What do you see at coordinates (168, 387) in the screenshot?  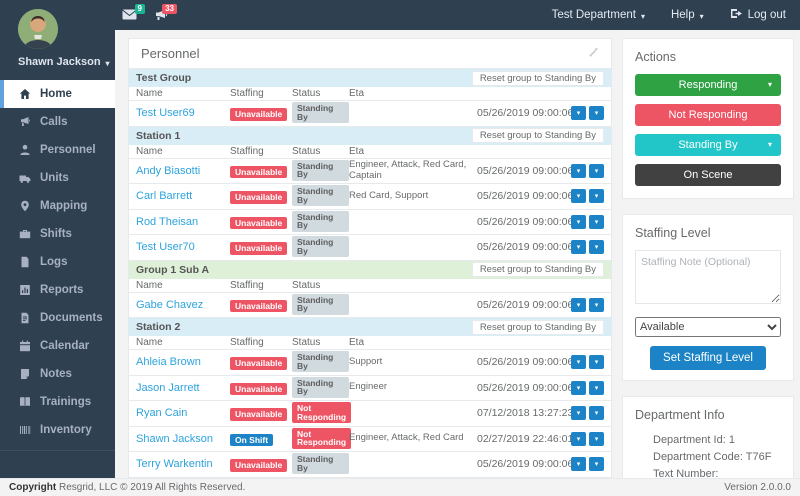 I see `person-name-link: Jason Jarrett` at bounding box center [168, 387].